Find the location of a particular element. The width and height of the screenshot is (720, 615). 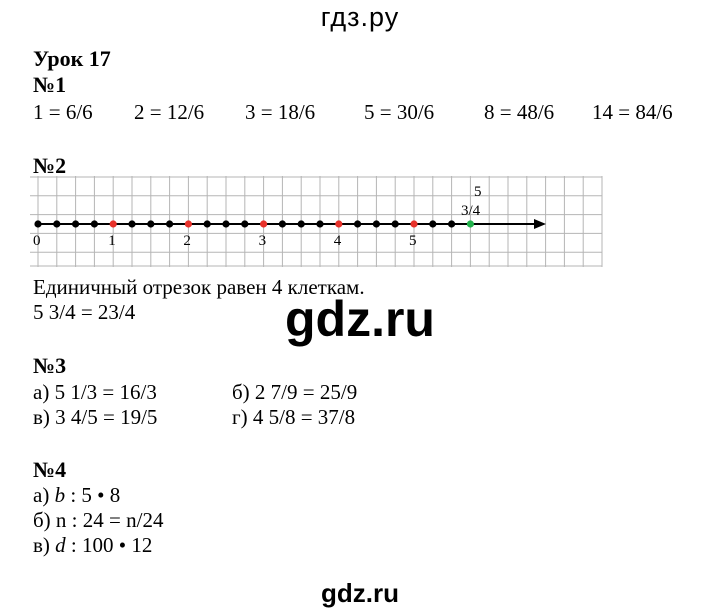

lesson-title: Урок 17 is located at coordinates (72, 58).